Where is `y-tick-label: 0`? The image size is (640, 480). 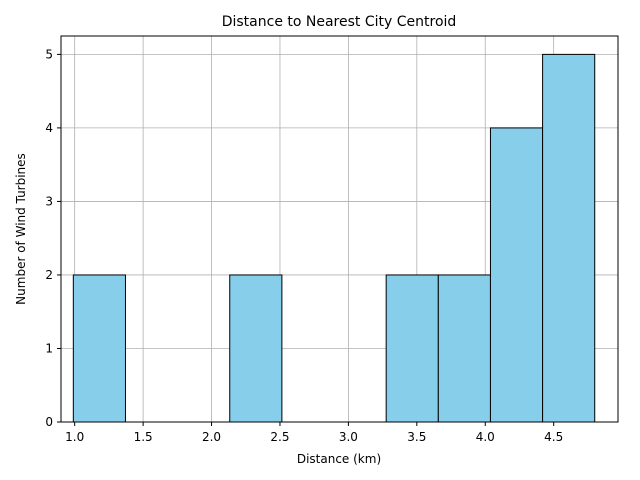
y-tick-label: 0 is located at coordinates (49, 422).